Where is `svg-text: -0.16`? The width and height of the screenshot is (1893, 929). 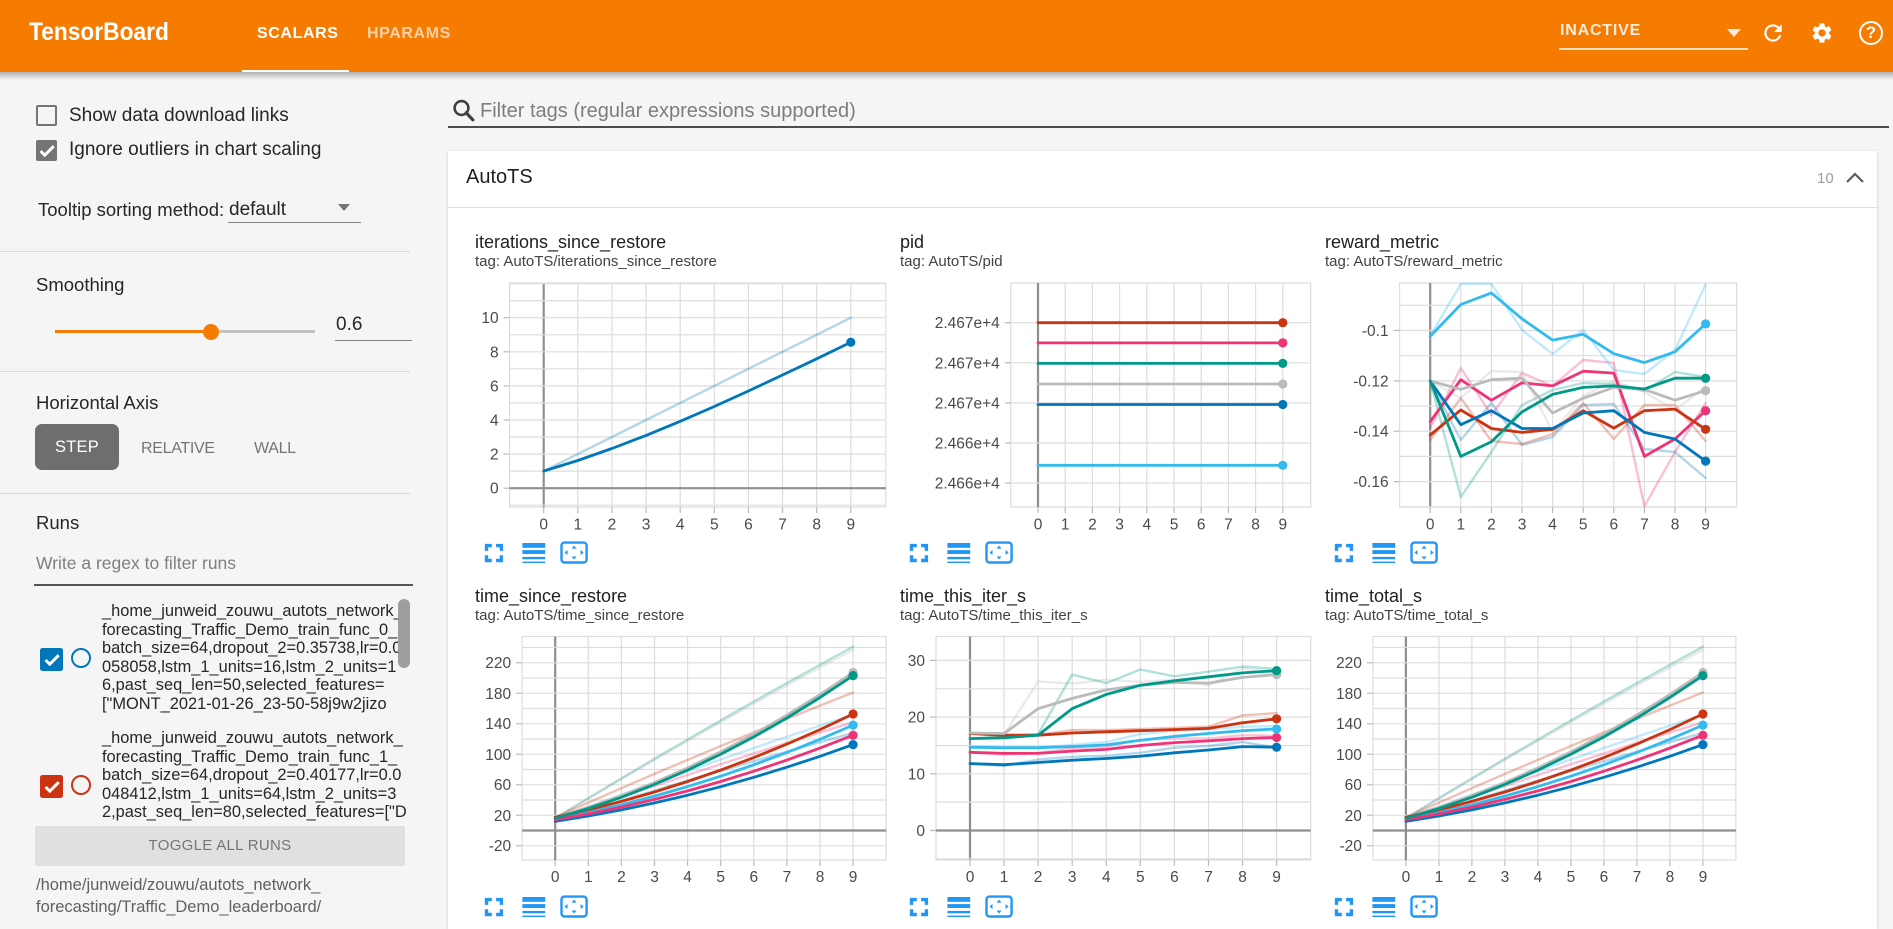
svg-text: -0.16 is located at coordinates (1370, 482).